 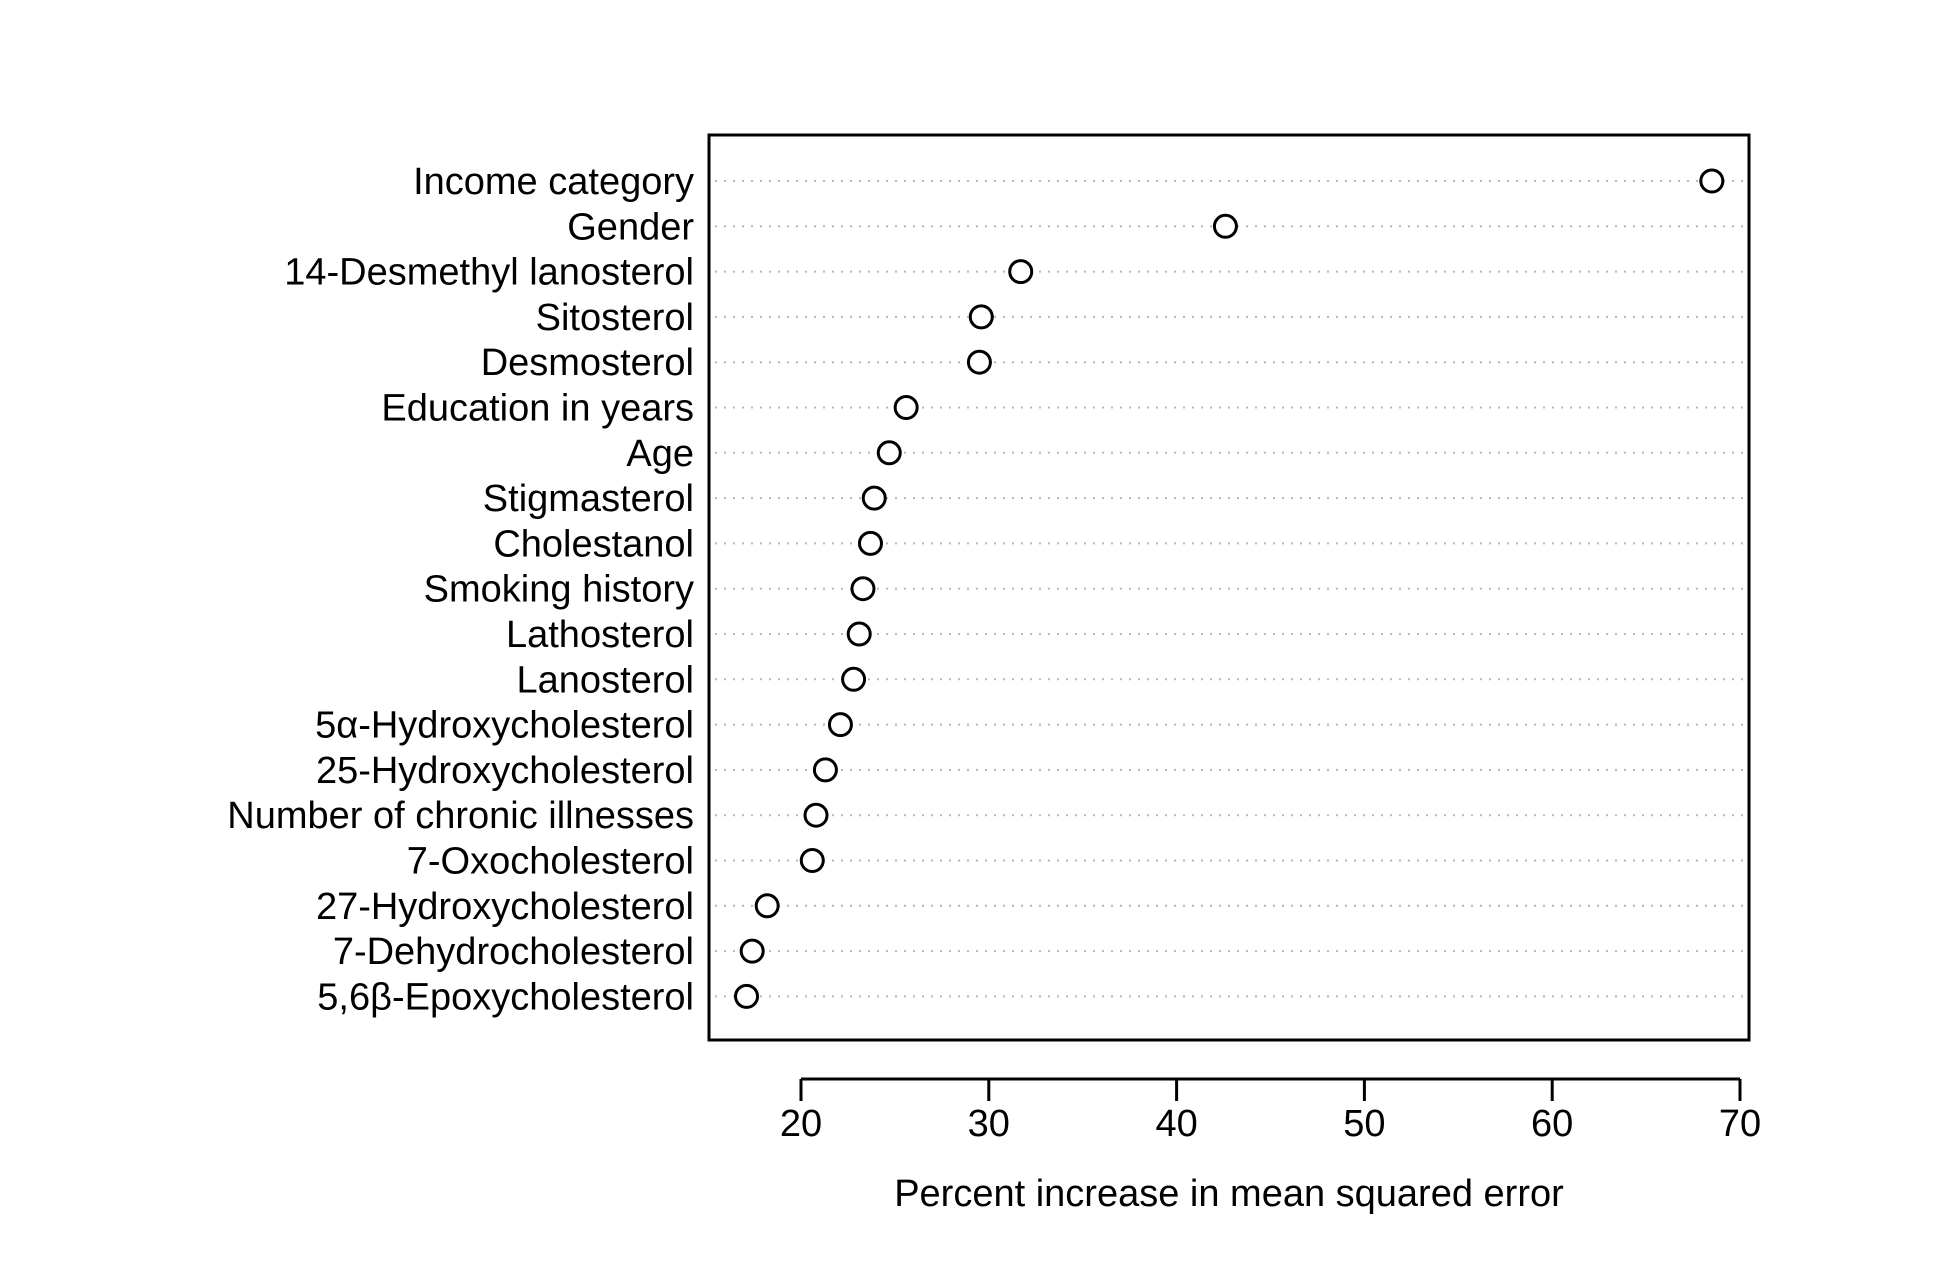 I want to click on category-label: Stigmasterol, so click(x=588, y=499).